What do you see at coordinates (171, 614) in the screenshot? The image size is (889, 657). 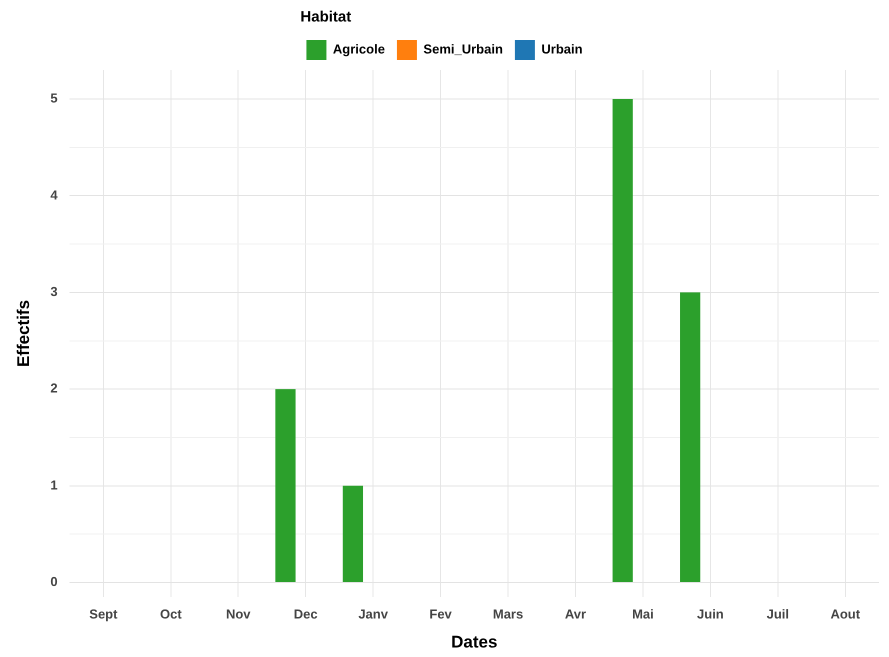 I see `x-tick-label: Oct` at bounding box center [171, 614].